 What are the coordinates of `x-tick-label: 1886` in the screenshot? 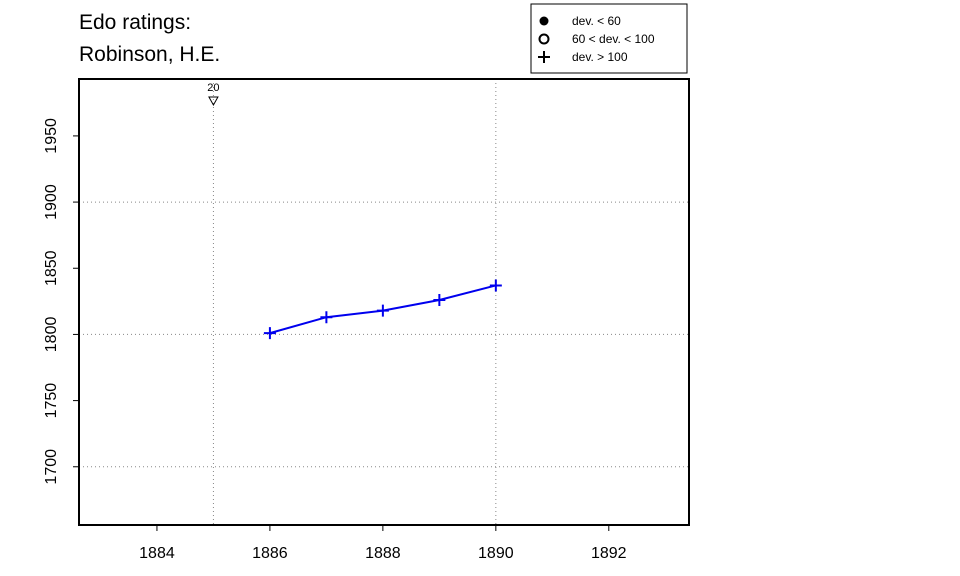 It's located at (270, 553).